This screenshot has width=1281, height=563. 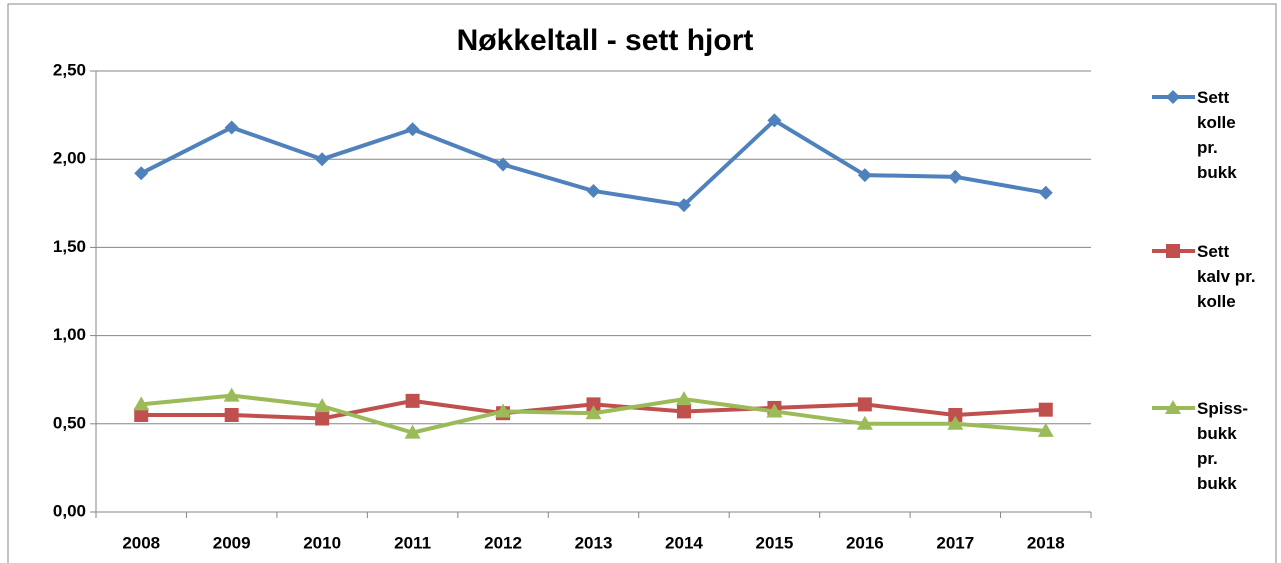 I want to click on x-tick-label: 2014, so click(x=684, y=542).